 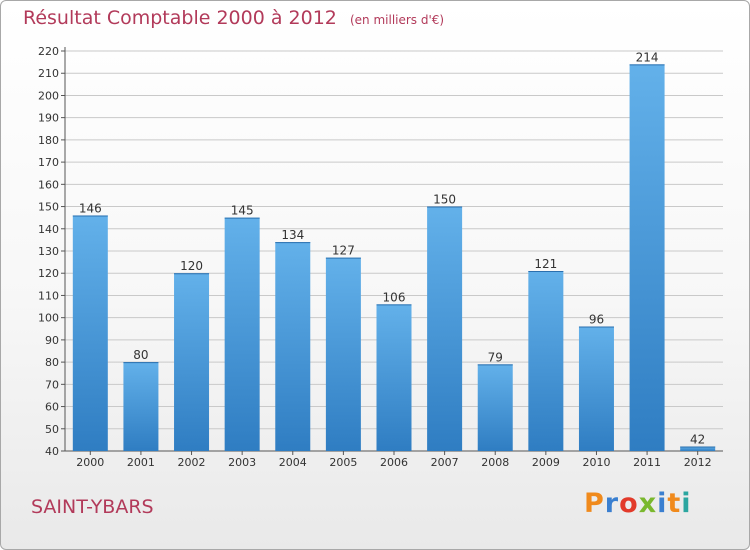 I want to click on bar-value-label: 127, so click(x=343, y=251).